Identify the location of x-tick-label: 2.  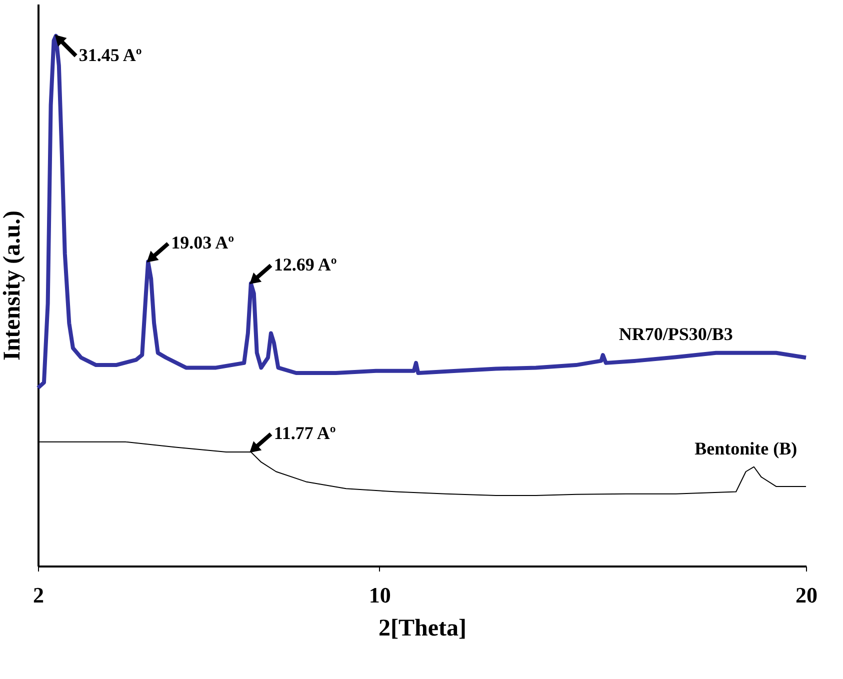
(38, 595).